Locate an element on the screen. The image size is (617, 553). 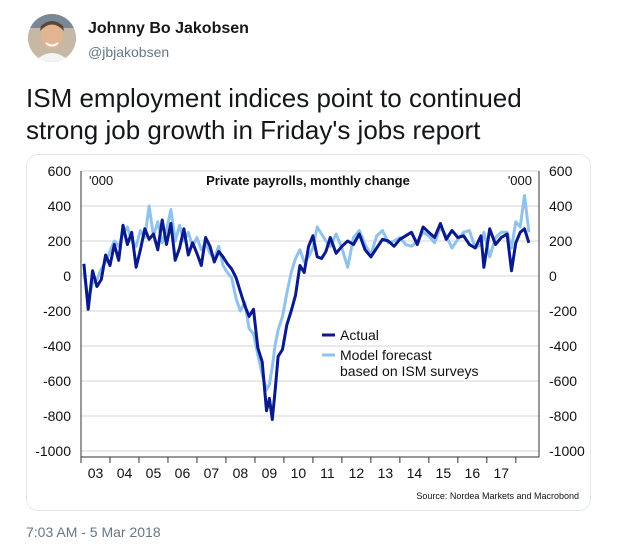
x-tick-label: 04 is located at coordinates (125, 473).